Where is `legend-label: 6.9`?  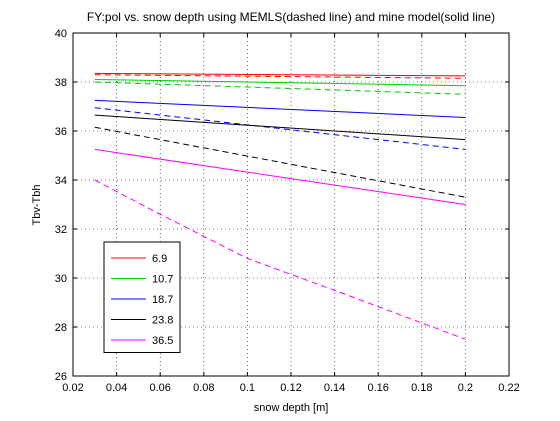 legend-label: 6.9 is located at coordinates (159, 259).